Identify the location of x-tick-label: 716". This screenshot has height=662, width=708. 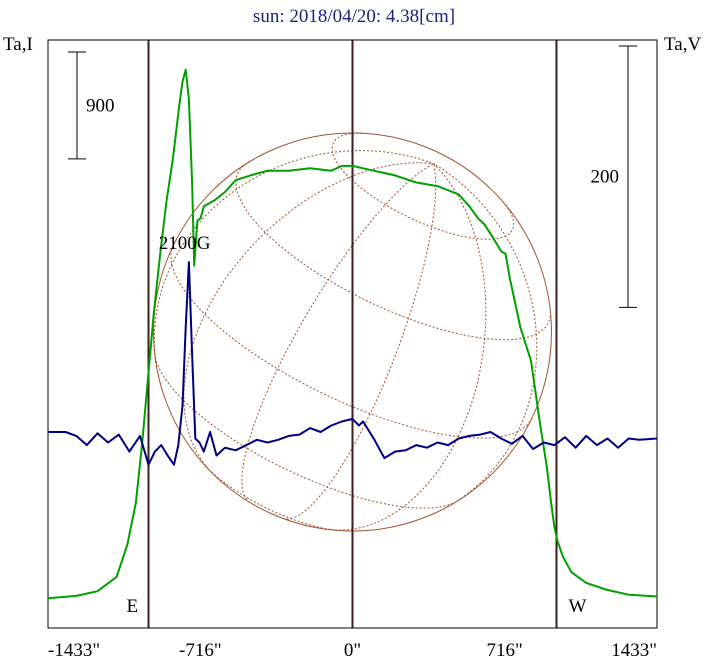
(505, 650).